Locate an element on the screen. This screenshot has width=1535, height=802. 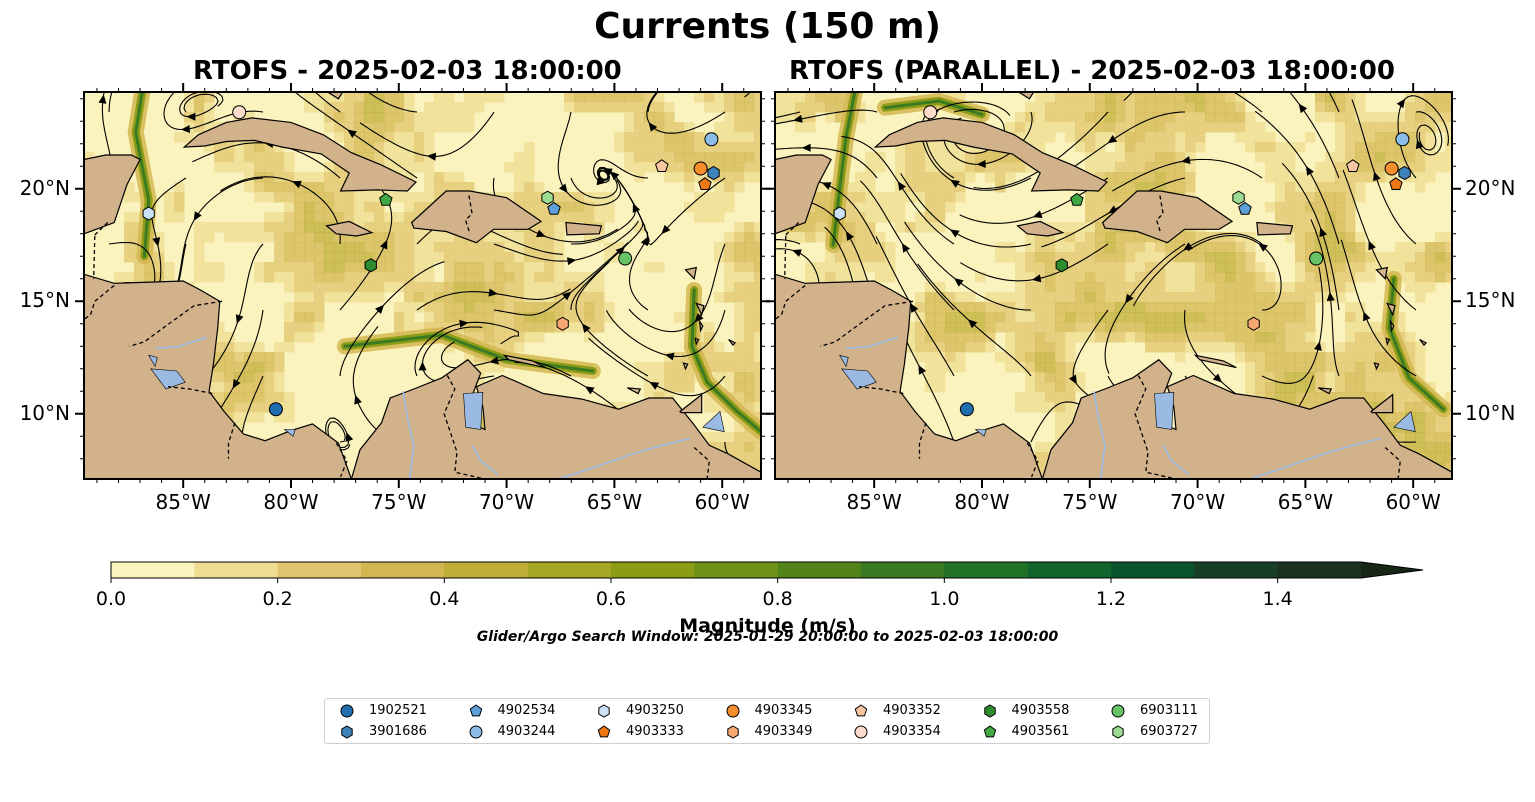
legend-marker-hexagon is located at coordinates (732, 732).